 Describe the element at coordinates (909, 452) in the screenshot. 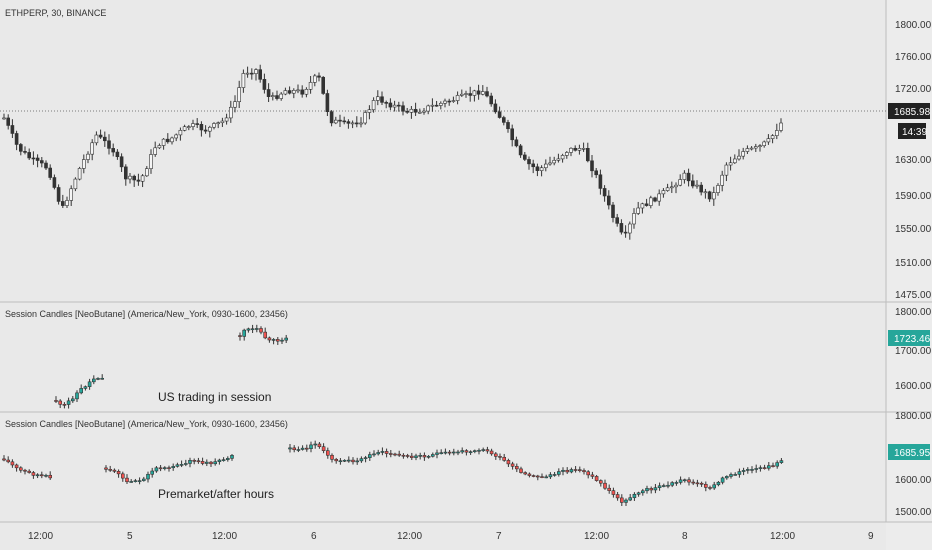

I see `extended-price-tag` at that location.